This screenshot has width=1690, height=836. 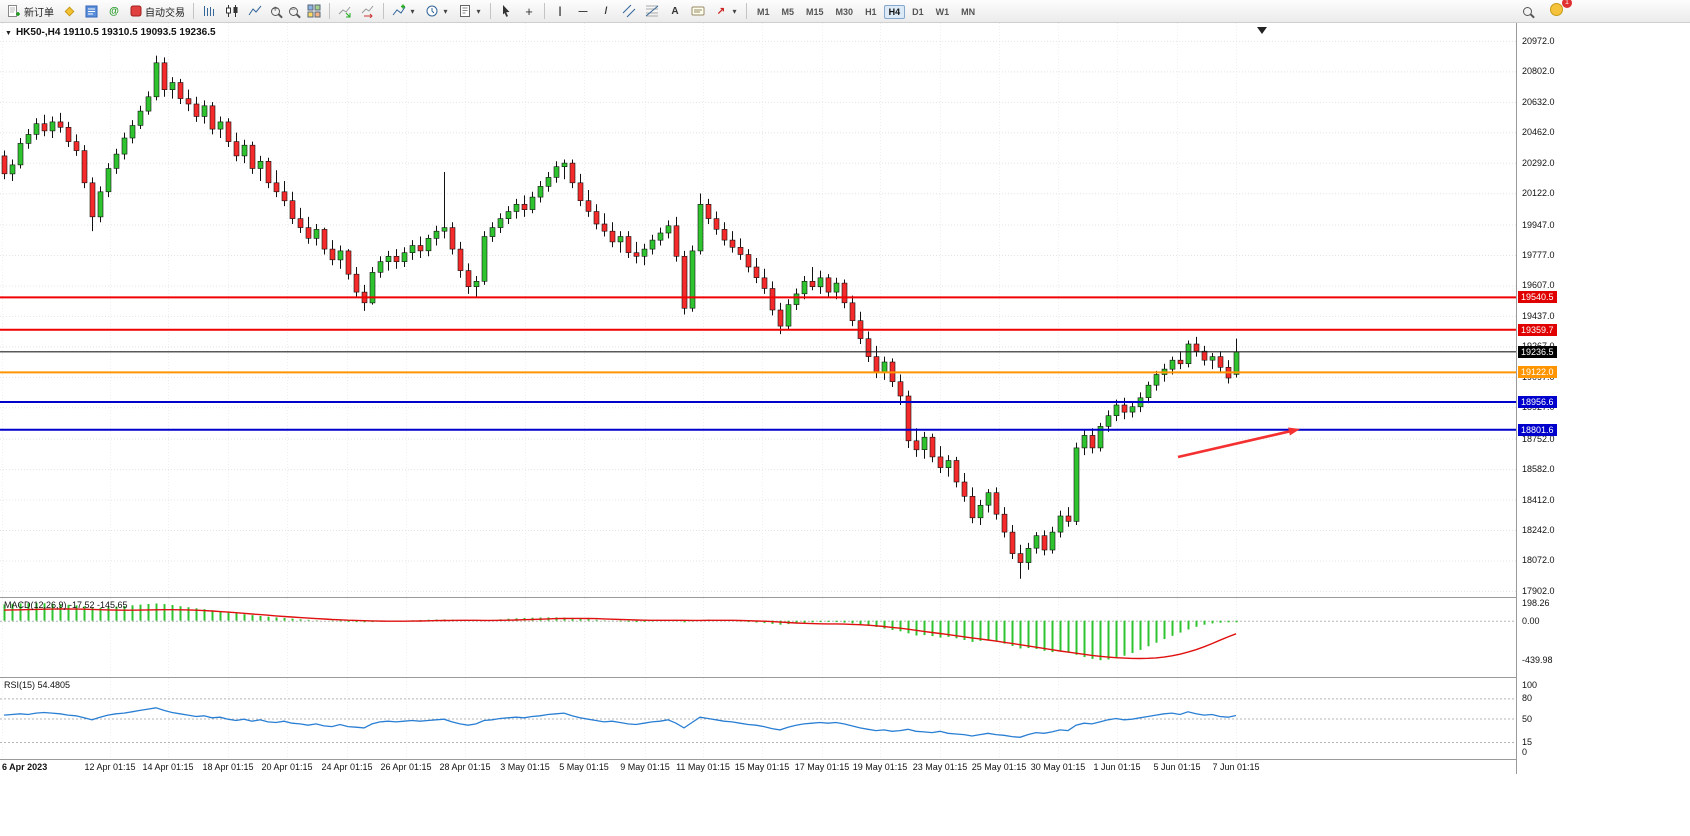 What do you see at coordinates (66, 605) in the screenshot?
I see `macd-label: MACD(12,26,9) -17.52 -145.65` at bounding box center [66, 605].